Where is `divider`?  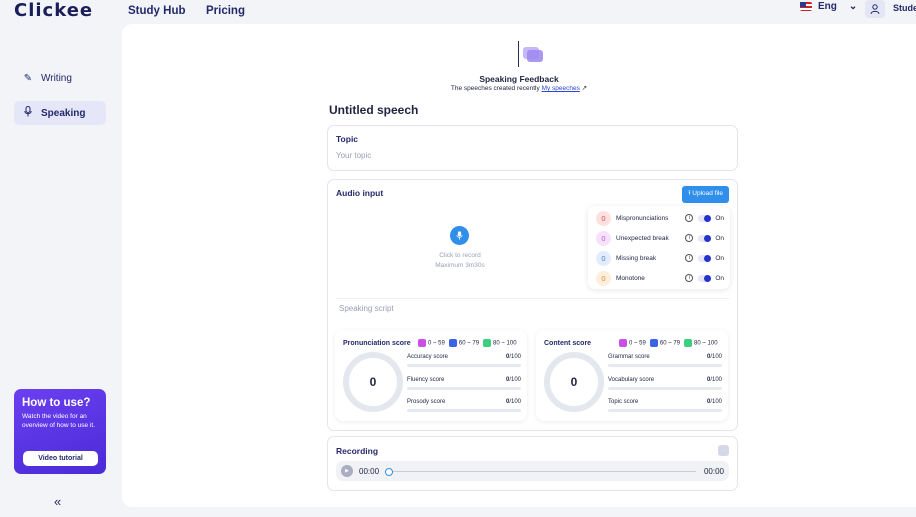 divider is located at coordinates (532, 298).